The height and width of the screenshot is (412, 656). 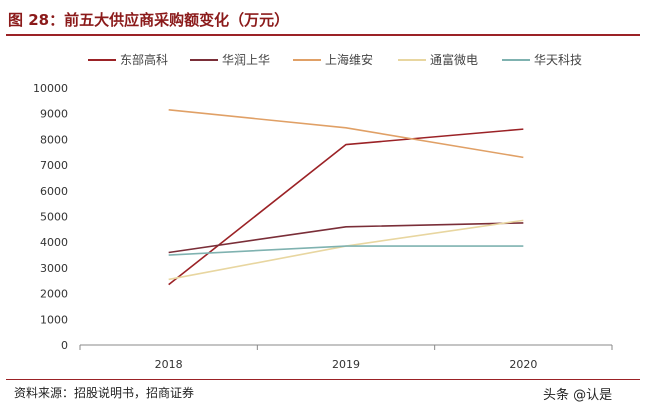 What do you see at coordinates (246, 60) in the screenshot?
I see `legend-label: 华润上华` at bounding box center [246, 60].